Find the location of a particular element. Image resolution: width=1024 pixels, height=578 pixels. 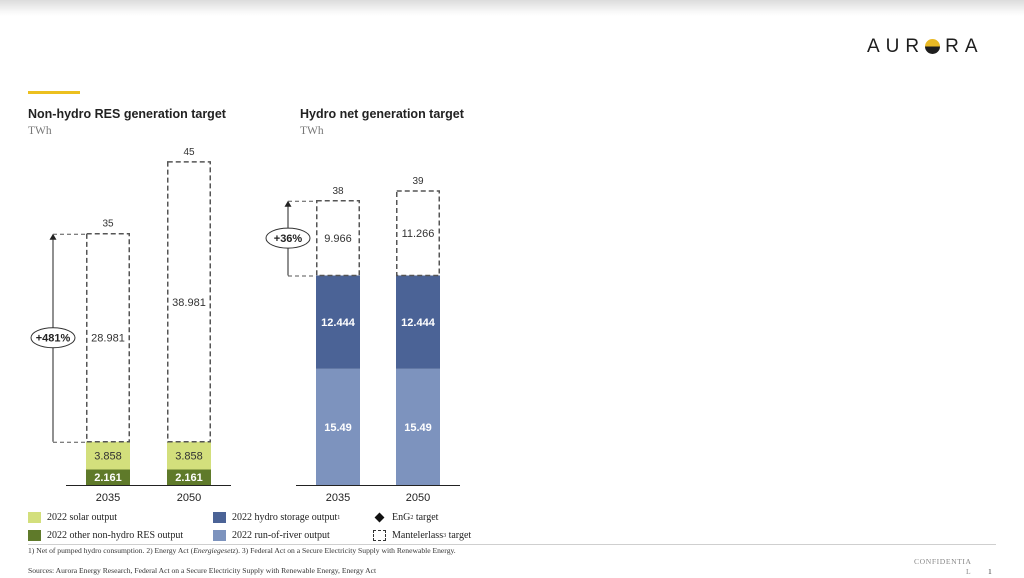

total-label-hydro-2050: 39 is located at coordinates (418, 181).